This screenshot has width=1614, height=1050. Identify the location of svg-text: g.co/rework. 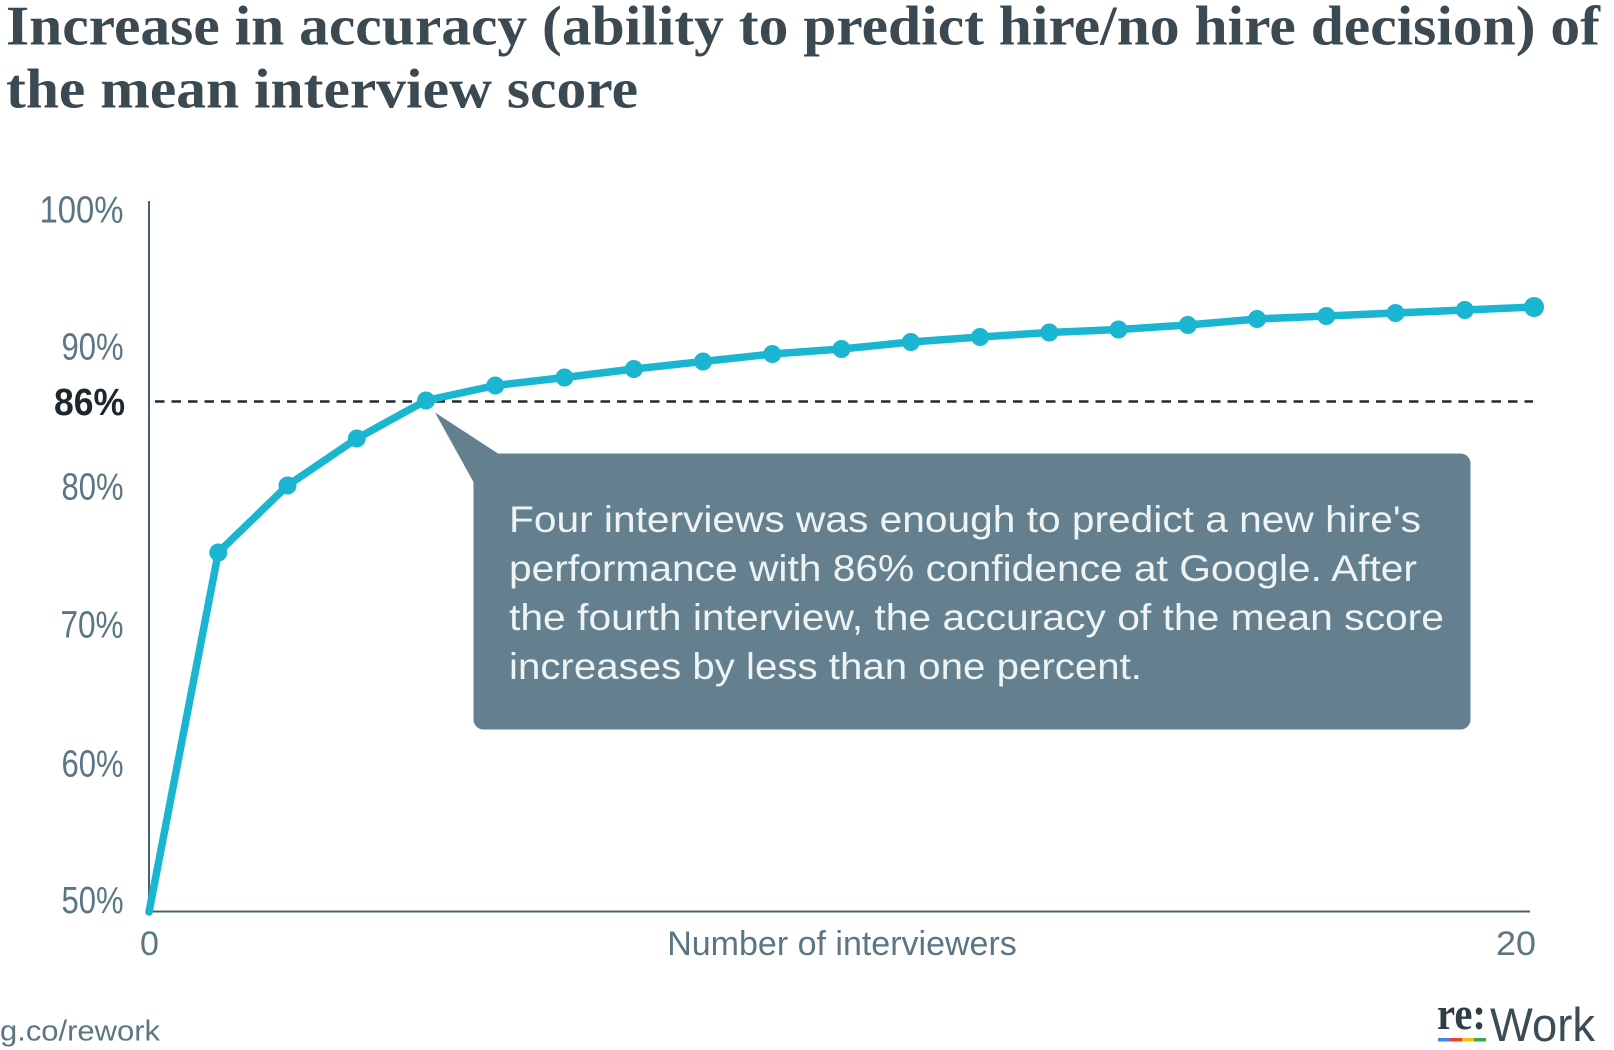
(80, 1032).